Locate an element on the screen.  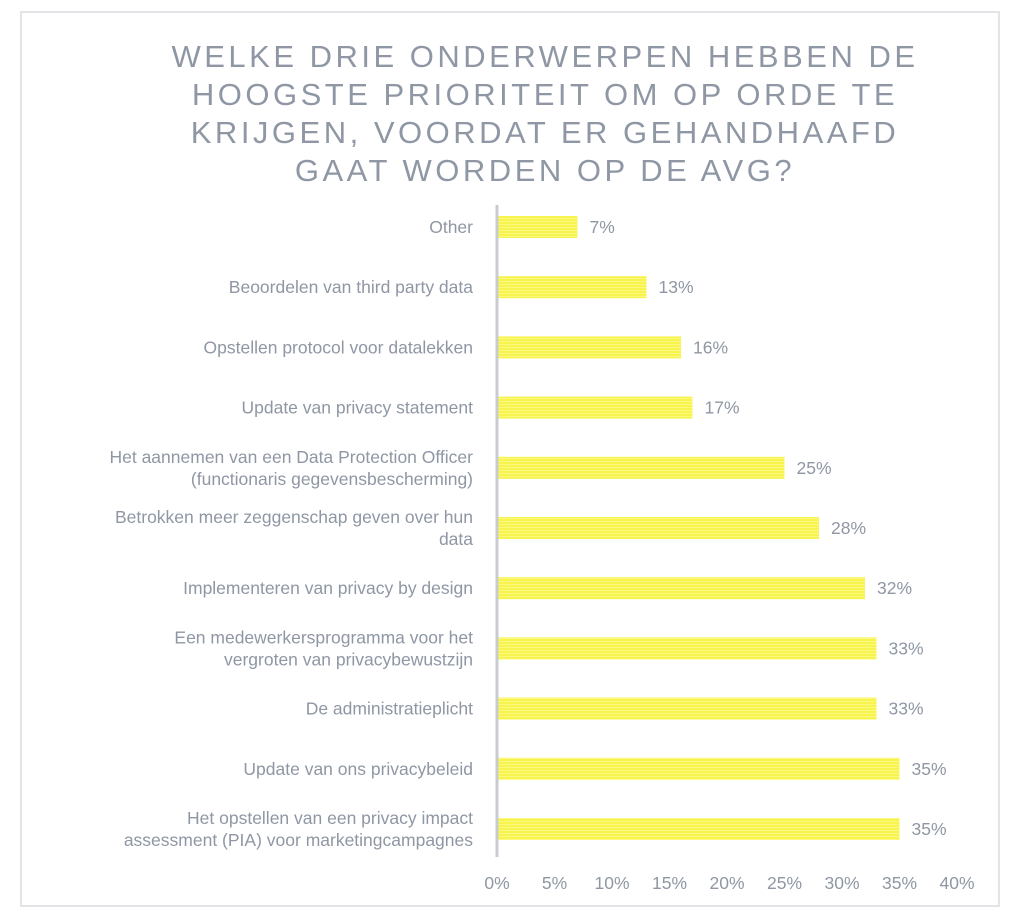
category-label: De administratieplicht is located at coordinates (389, 709).